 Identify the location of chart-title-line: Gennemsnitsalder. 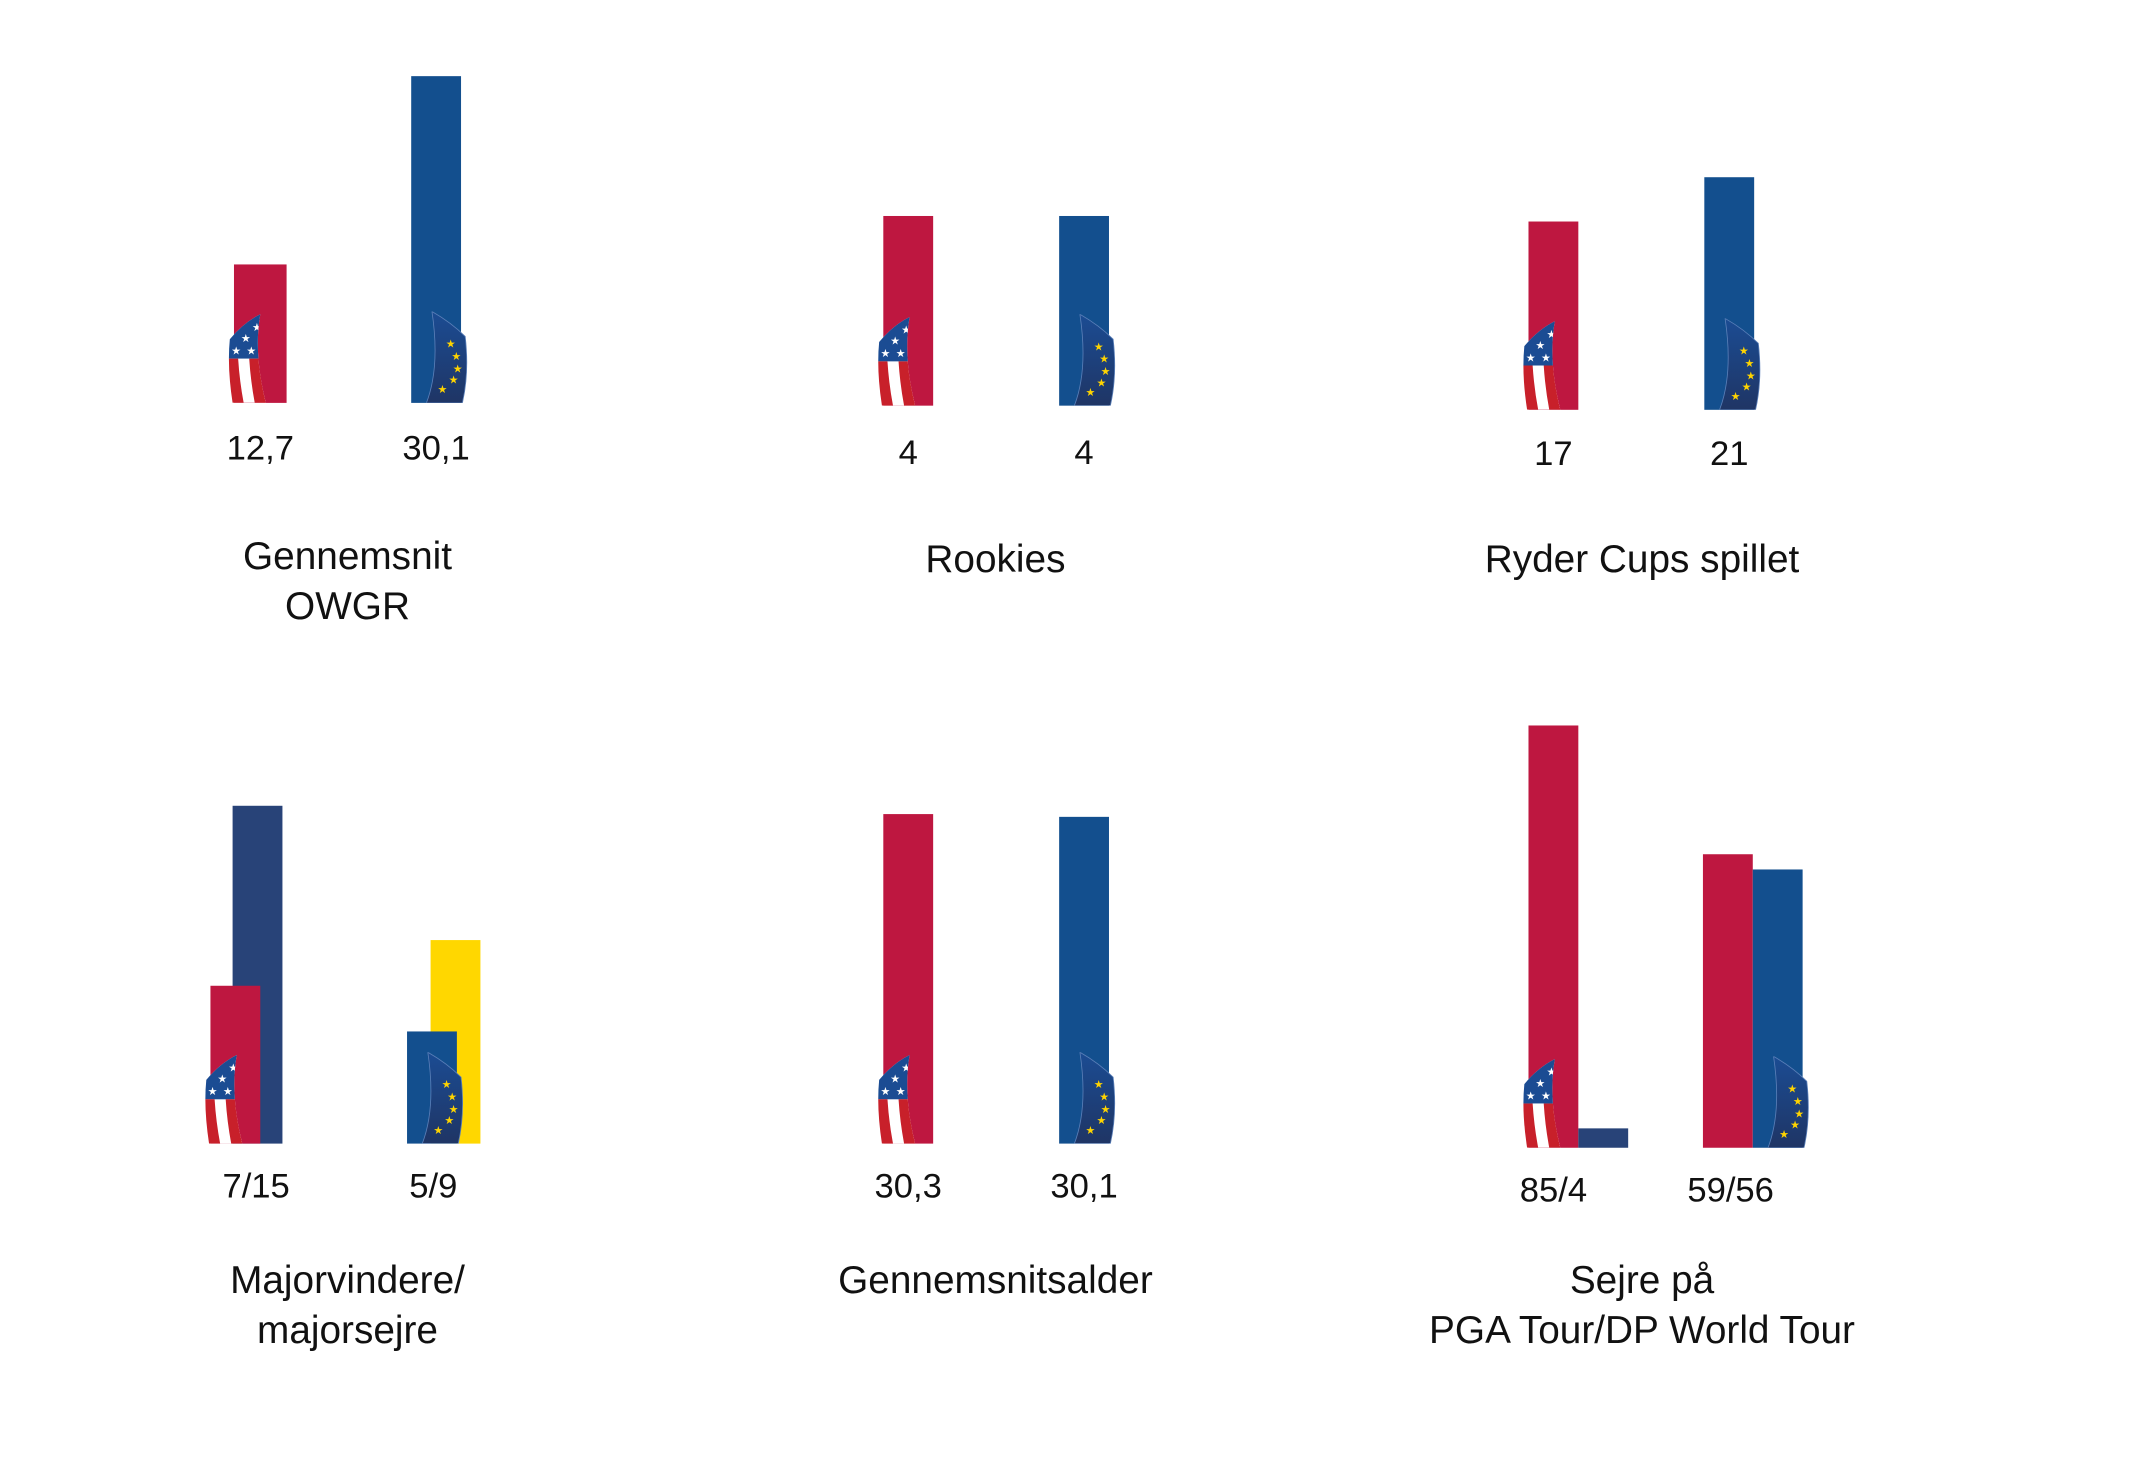
(995, 1280).